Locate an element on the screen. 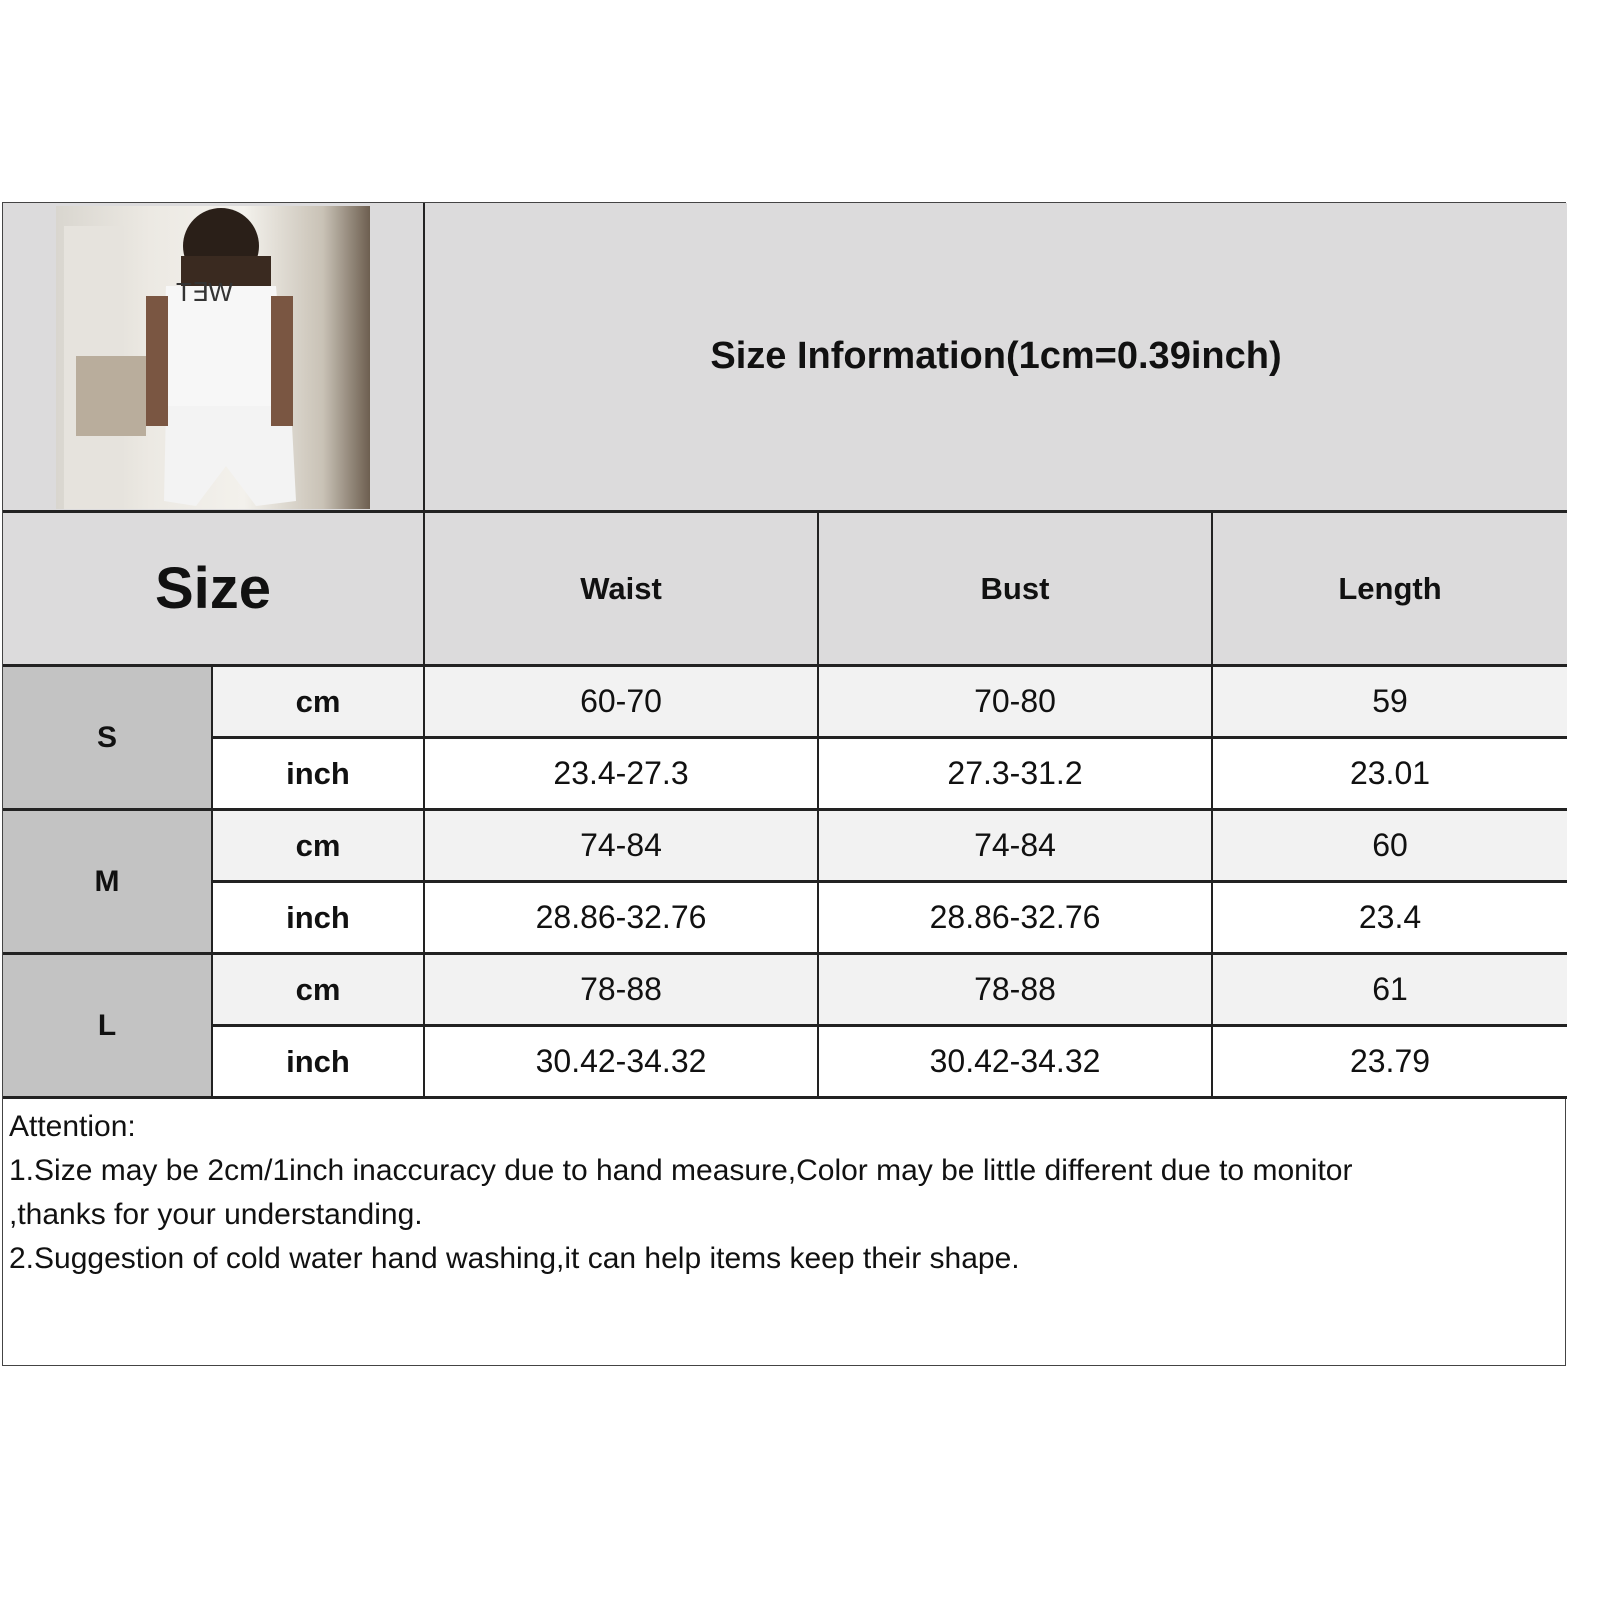 The height and width of the screenshot is (1600, 1600). cell-value: 59 is located at coordinates (1390, 701).